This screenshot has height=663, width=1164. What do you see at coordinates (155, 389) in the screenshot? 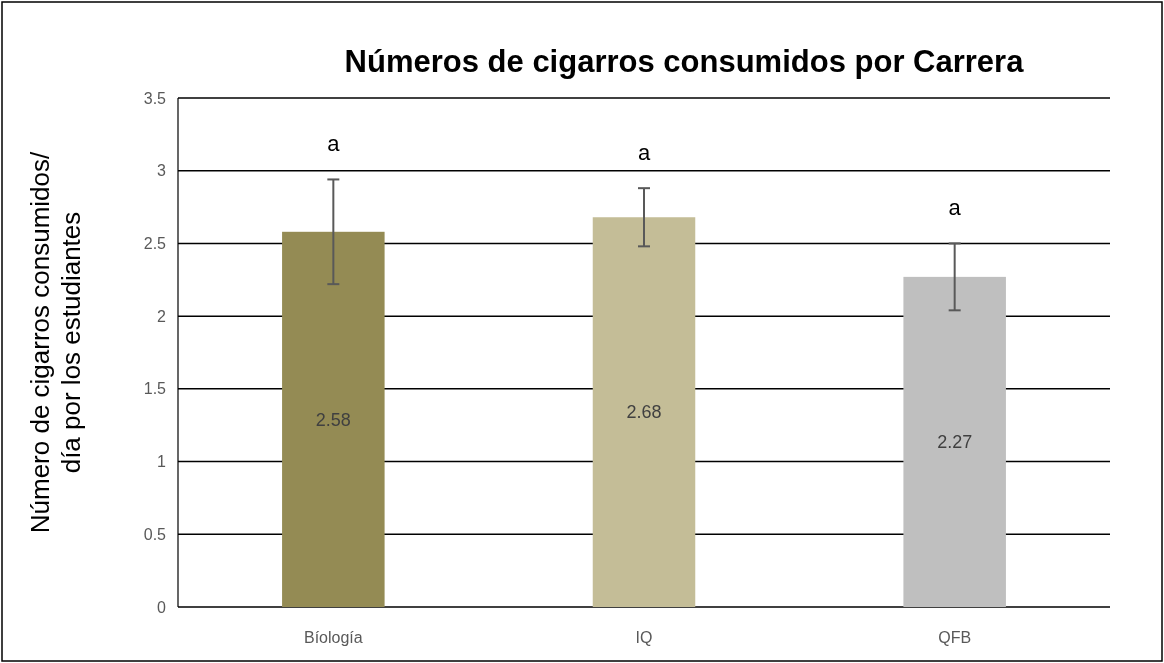
I see `y-tick-label: 1.5` at bounding box center [155, 389].